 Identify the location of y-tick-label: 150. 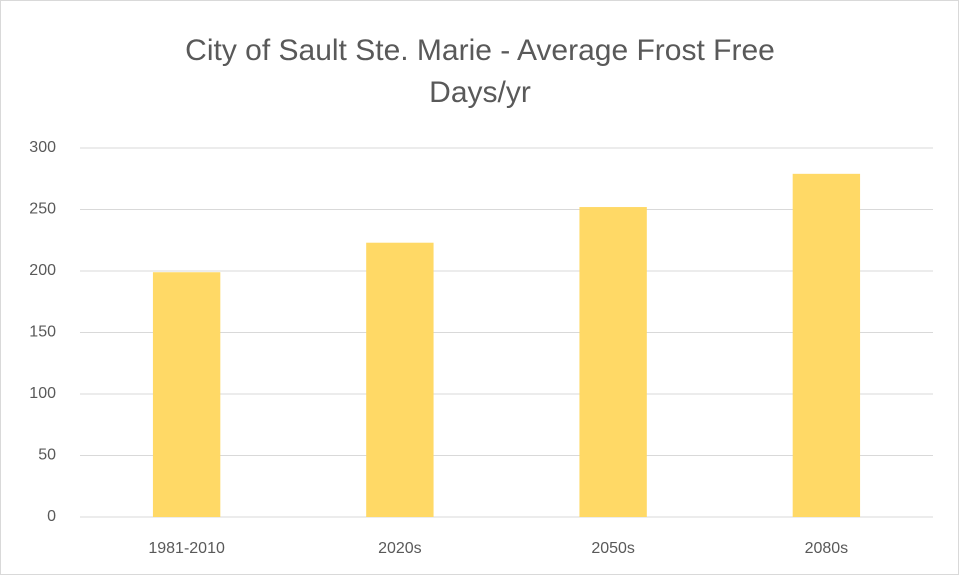
(42, 332).